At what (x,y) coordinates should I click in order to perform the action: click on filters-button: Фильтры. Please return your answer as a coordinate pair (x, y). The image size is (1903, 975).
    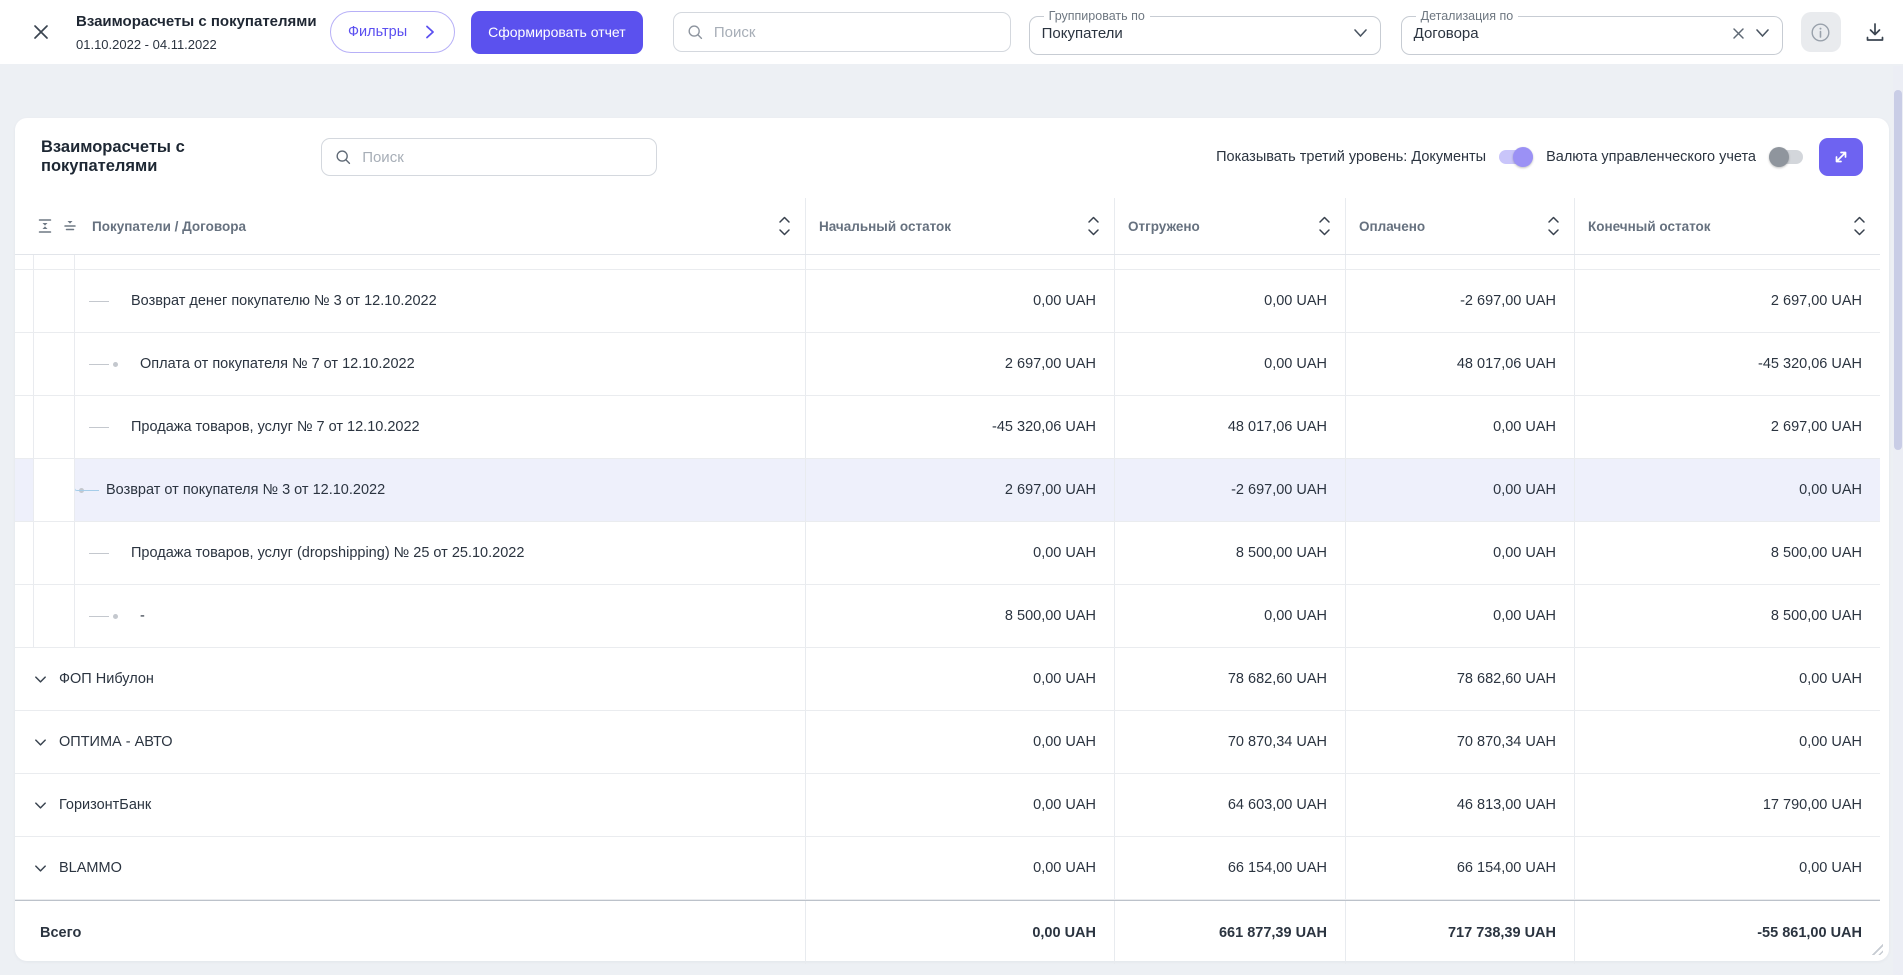
    Looking at the image, I should click on (393, 32).